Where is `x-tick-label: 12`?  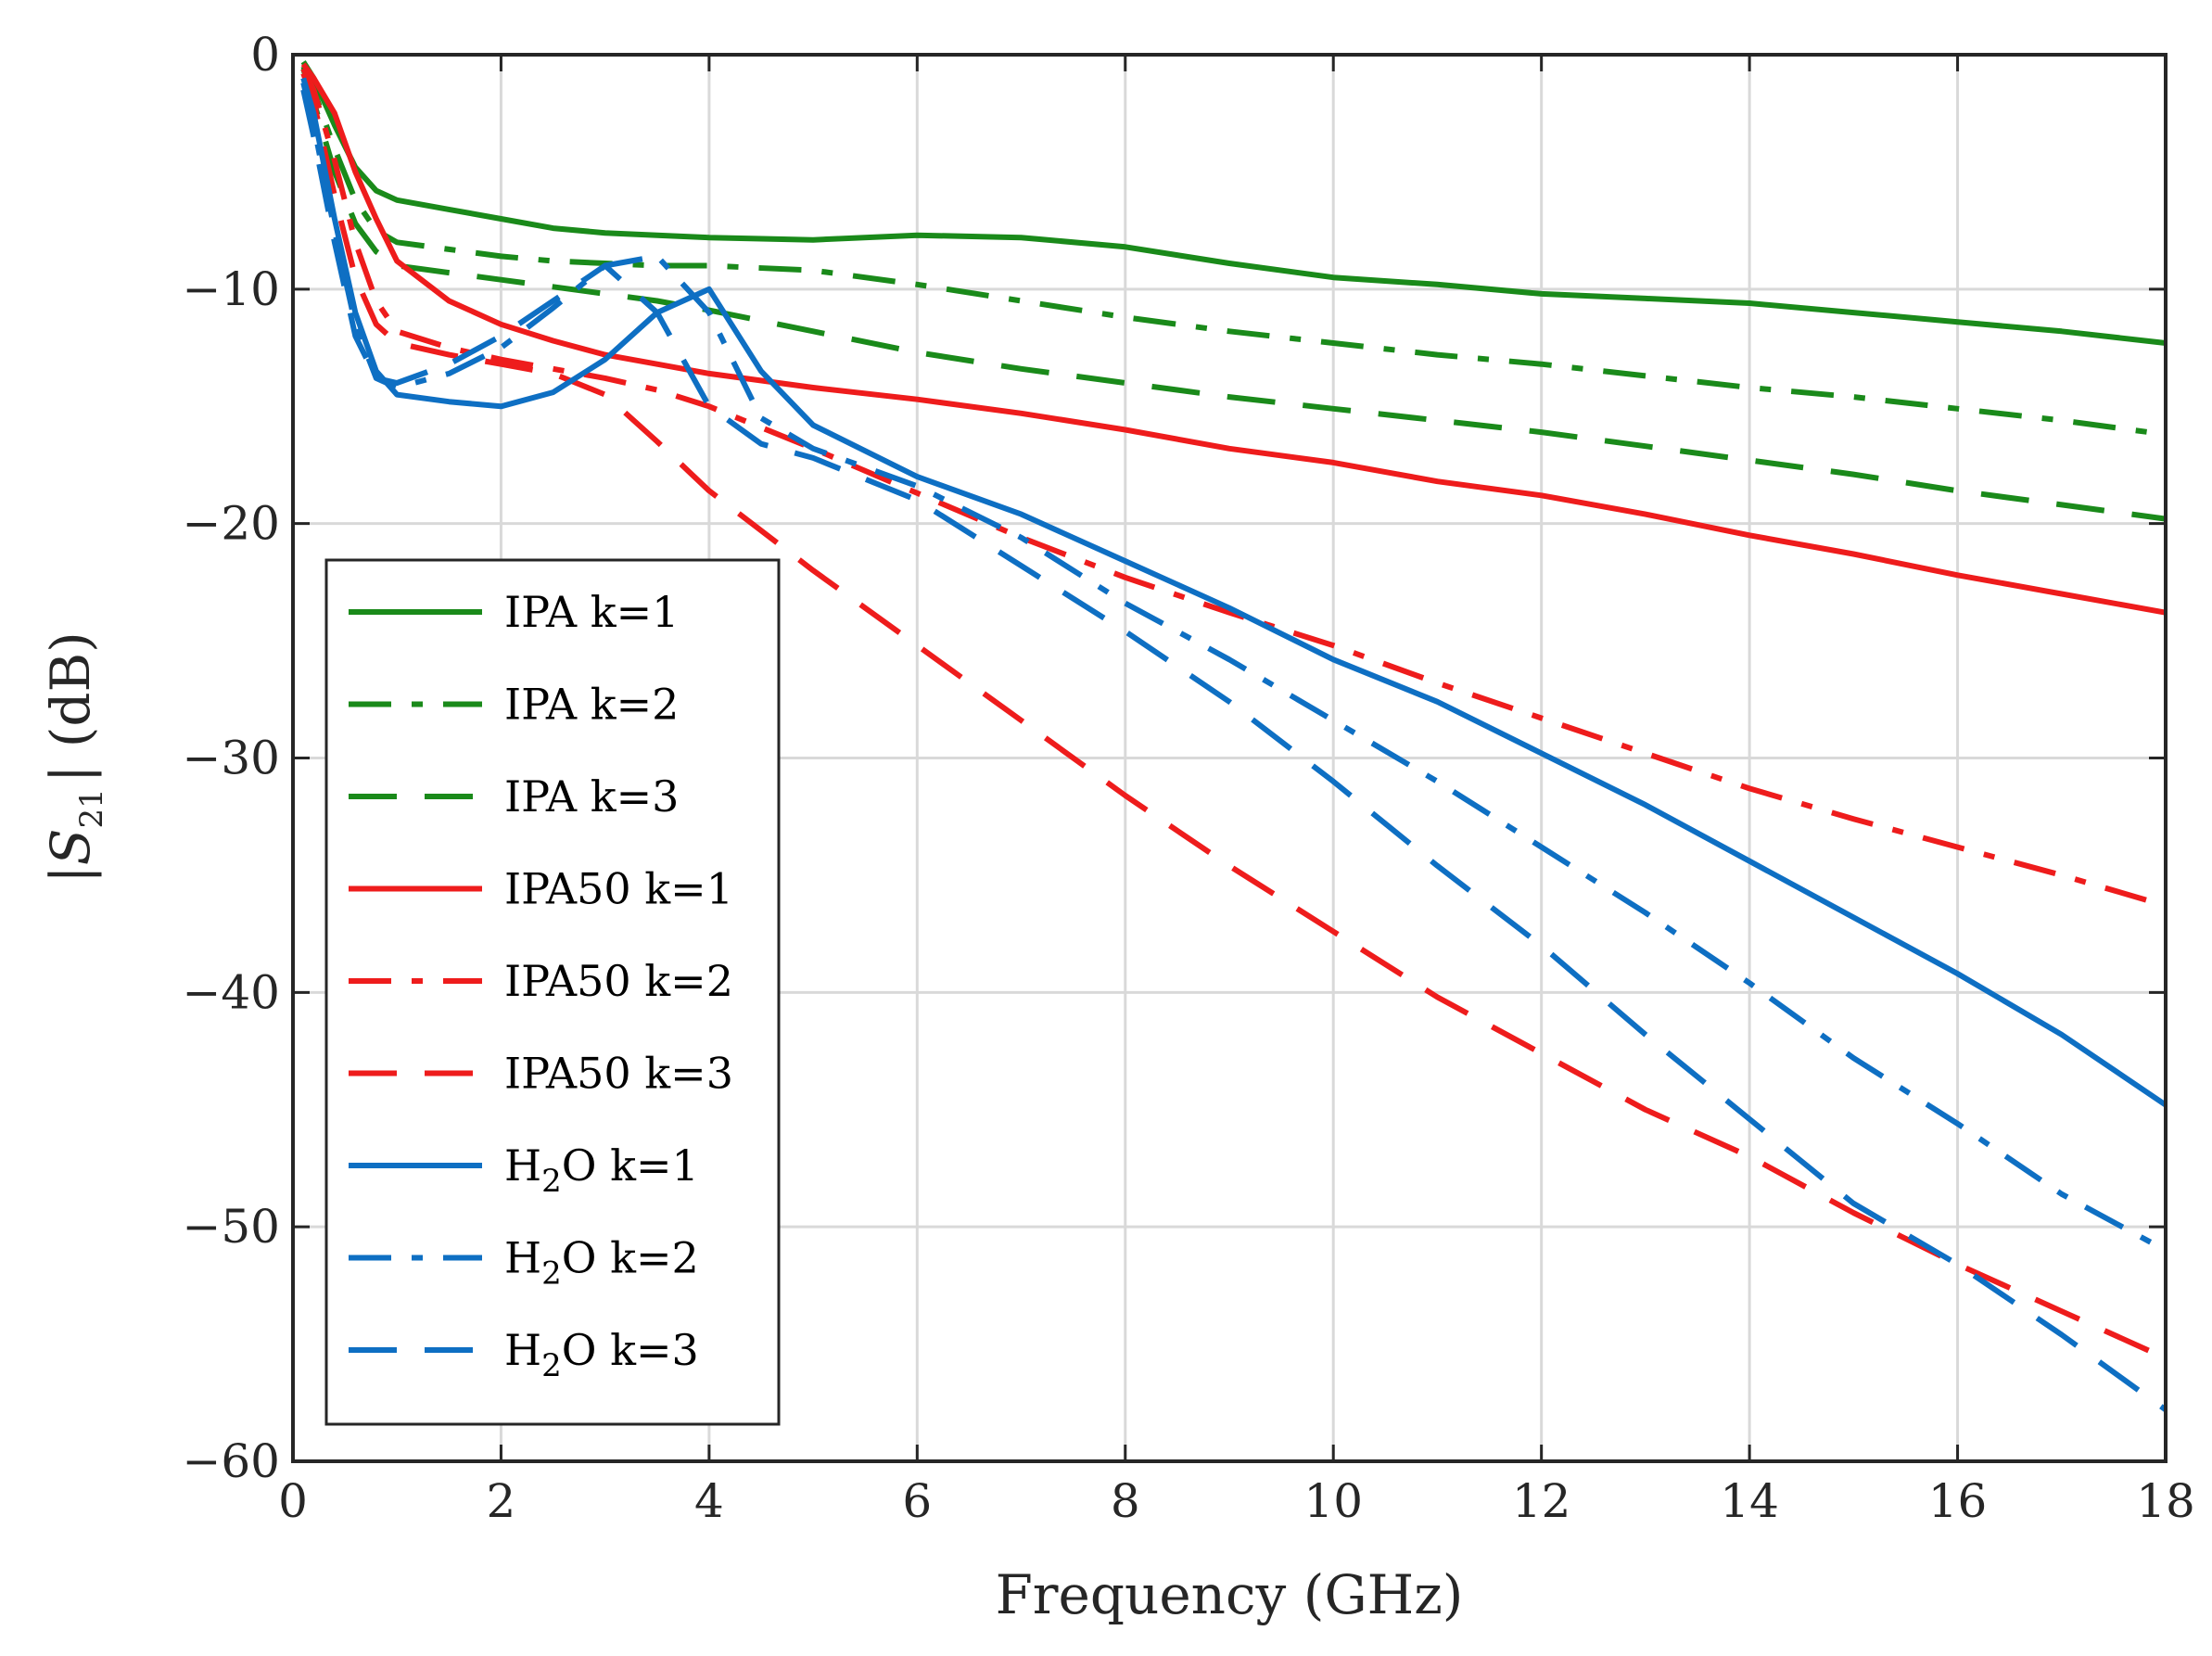 x-tick-label: 12 is located at coordinates (1541, 1501).